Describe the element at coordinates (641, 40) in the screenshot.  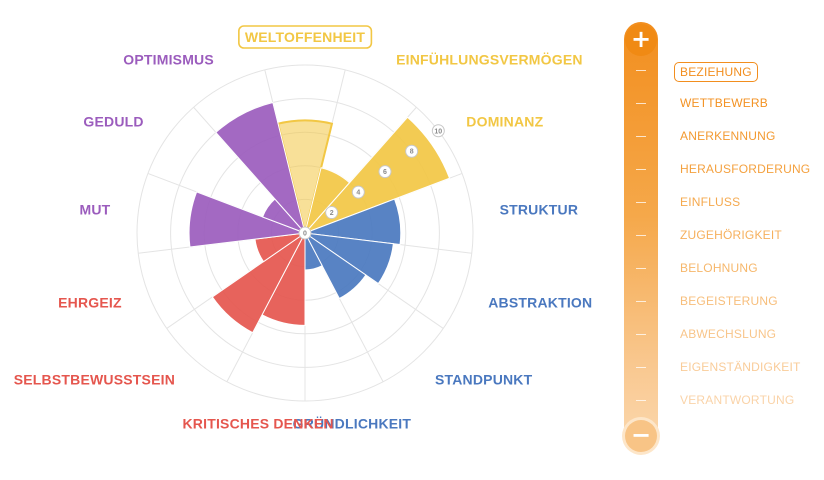
I see `slider-plus-button: +` at that location.